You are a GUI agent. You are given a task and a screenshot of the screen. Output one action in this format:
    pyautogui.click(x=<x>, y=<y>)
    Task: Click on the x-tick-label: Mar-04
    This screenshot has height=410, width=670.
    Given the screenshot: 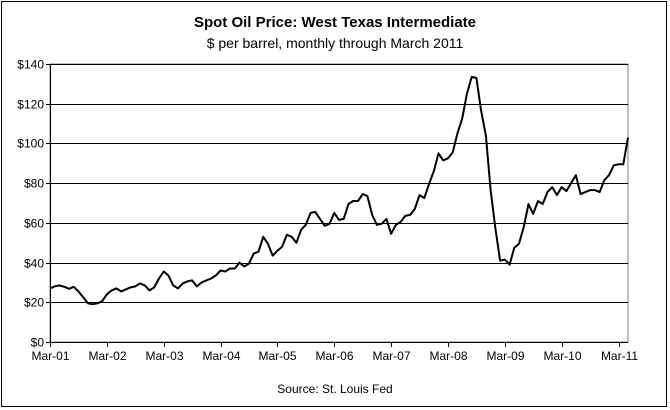 What is the action you would take?
    pyautogui.click(x=221, y=356)
    